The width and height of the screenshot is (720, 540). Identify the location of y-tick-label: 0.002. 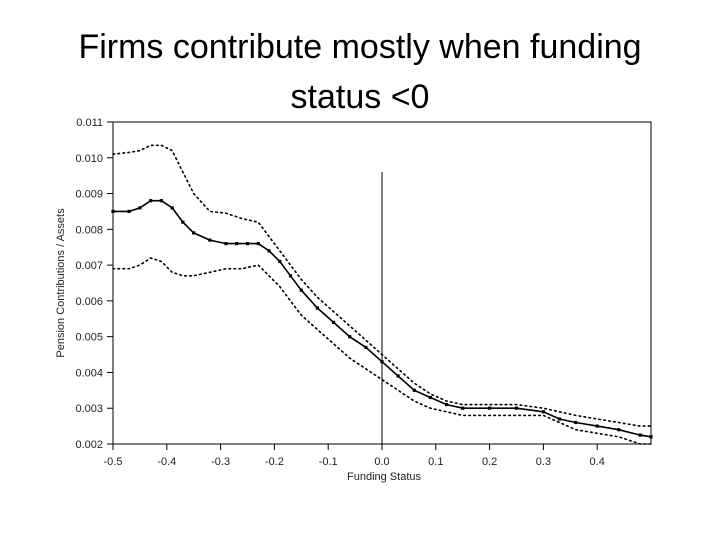
(89, 445).